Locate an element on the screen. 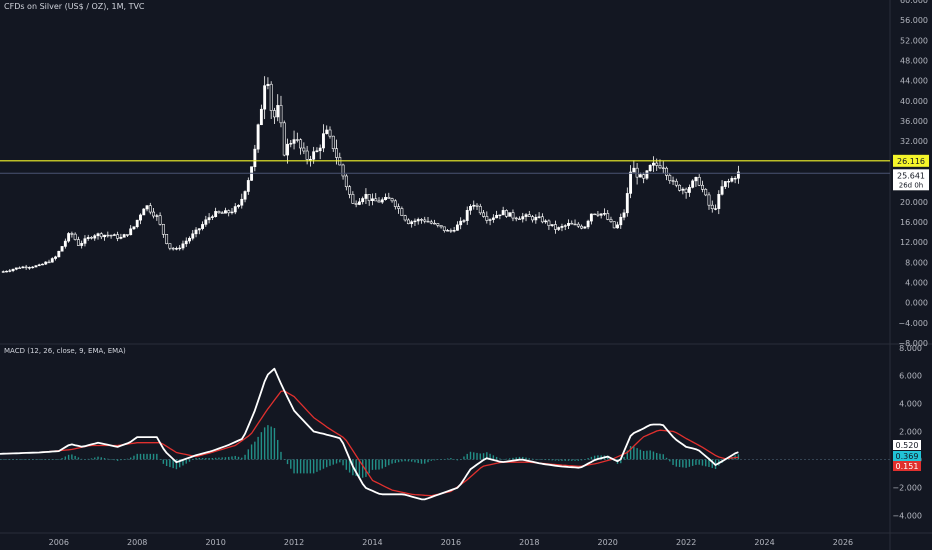  price-axis-tick: 36.000 is located at coordinates (914, 121).